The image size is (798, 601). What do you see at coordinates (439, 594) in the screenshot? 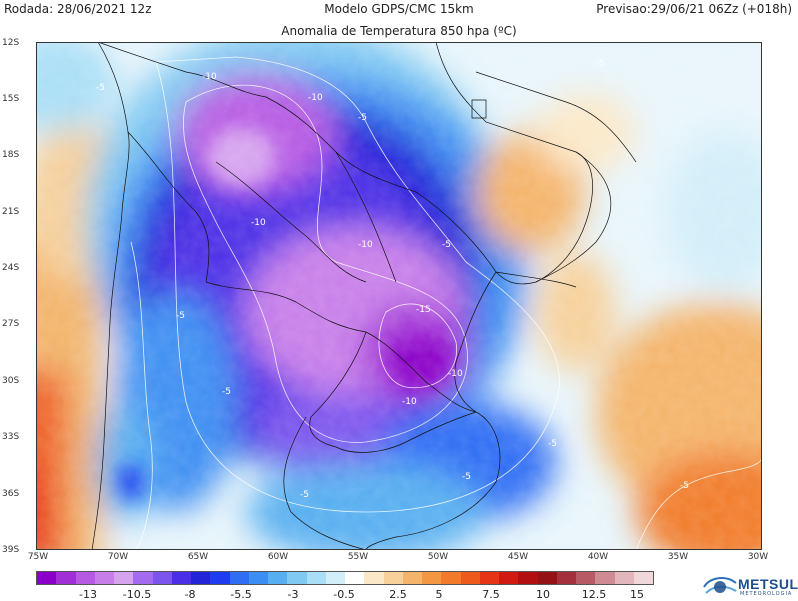
I see `colorbar-tick: 5` at bounding box center [439, 594].